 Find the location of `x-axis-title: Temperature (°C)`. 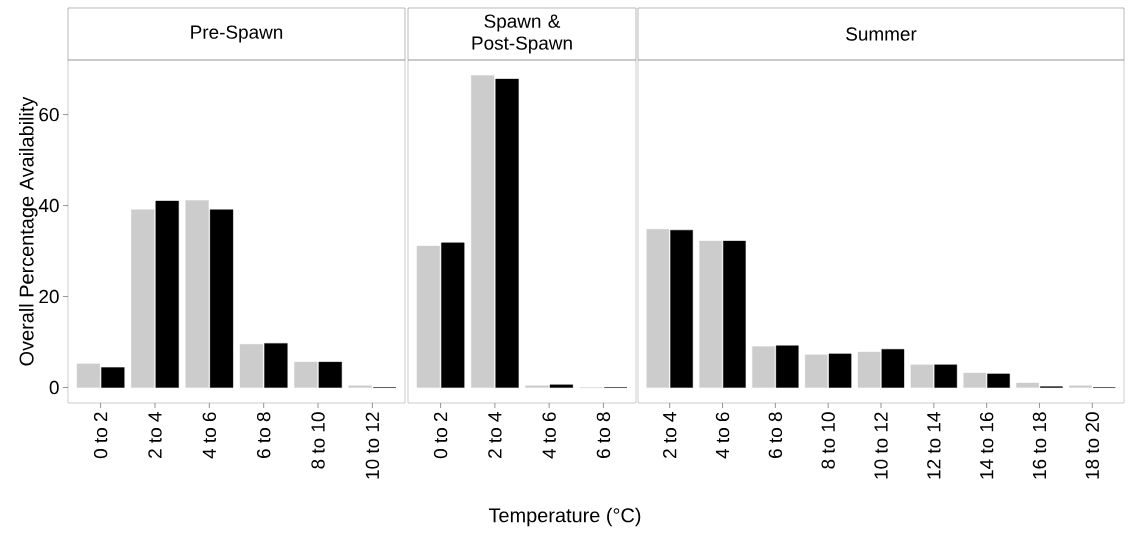

x-axis-title: Temperature (°C) is located at coordinates (564, 517).